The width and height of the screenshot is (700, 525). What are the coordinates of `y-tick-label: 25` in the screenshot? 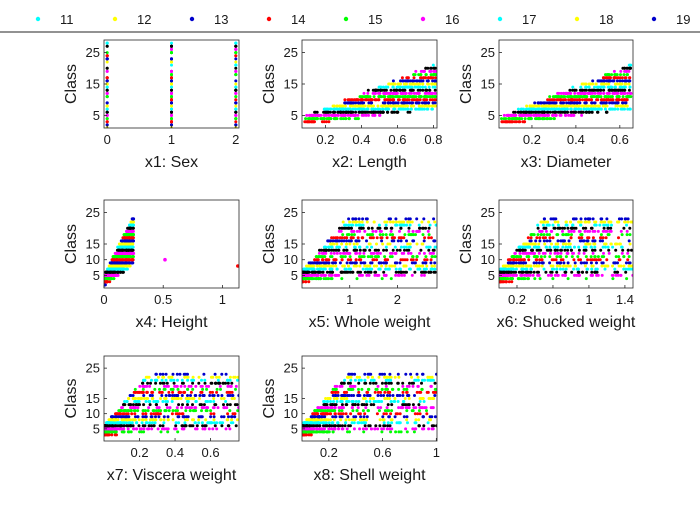 It's located at (488, 212).